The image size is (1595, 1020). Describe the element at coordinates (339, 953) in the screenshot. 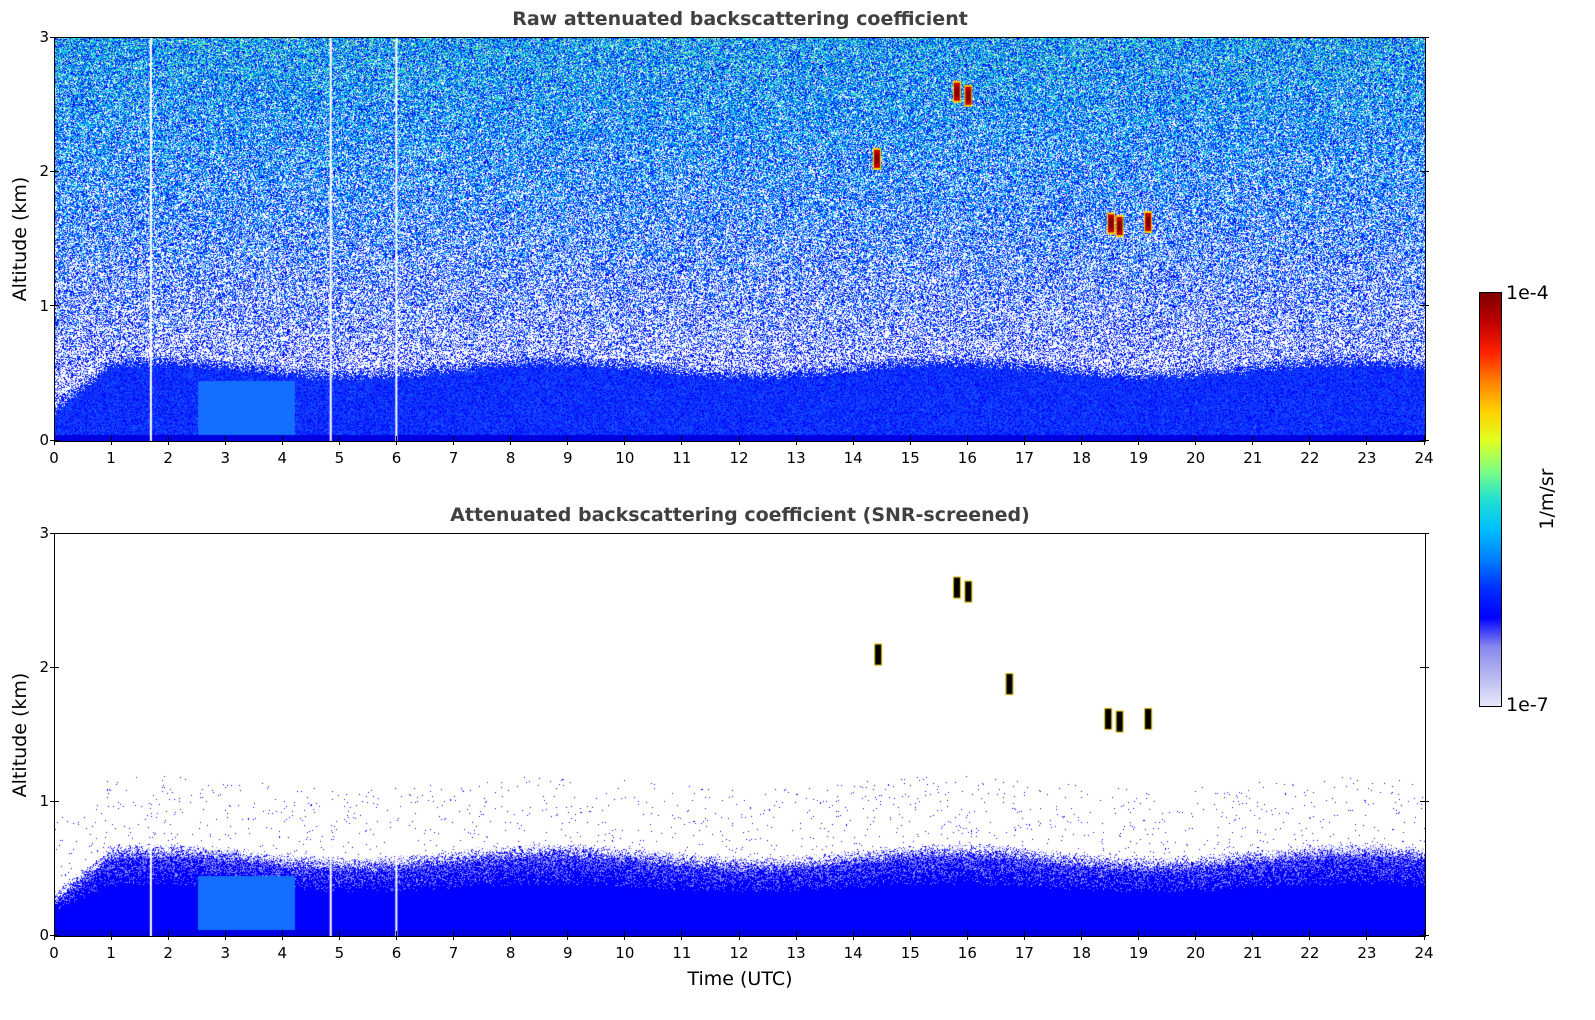

I see `x-tick-label: 5` at that location.